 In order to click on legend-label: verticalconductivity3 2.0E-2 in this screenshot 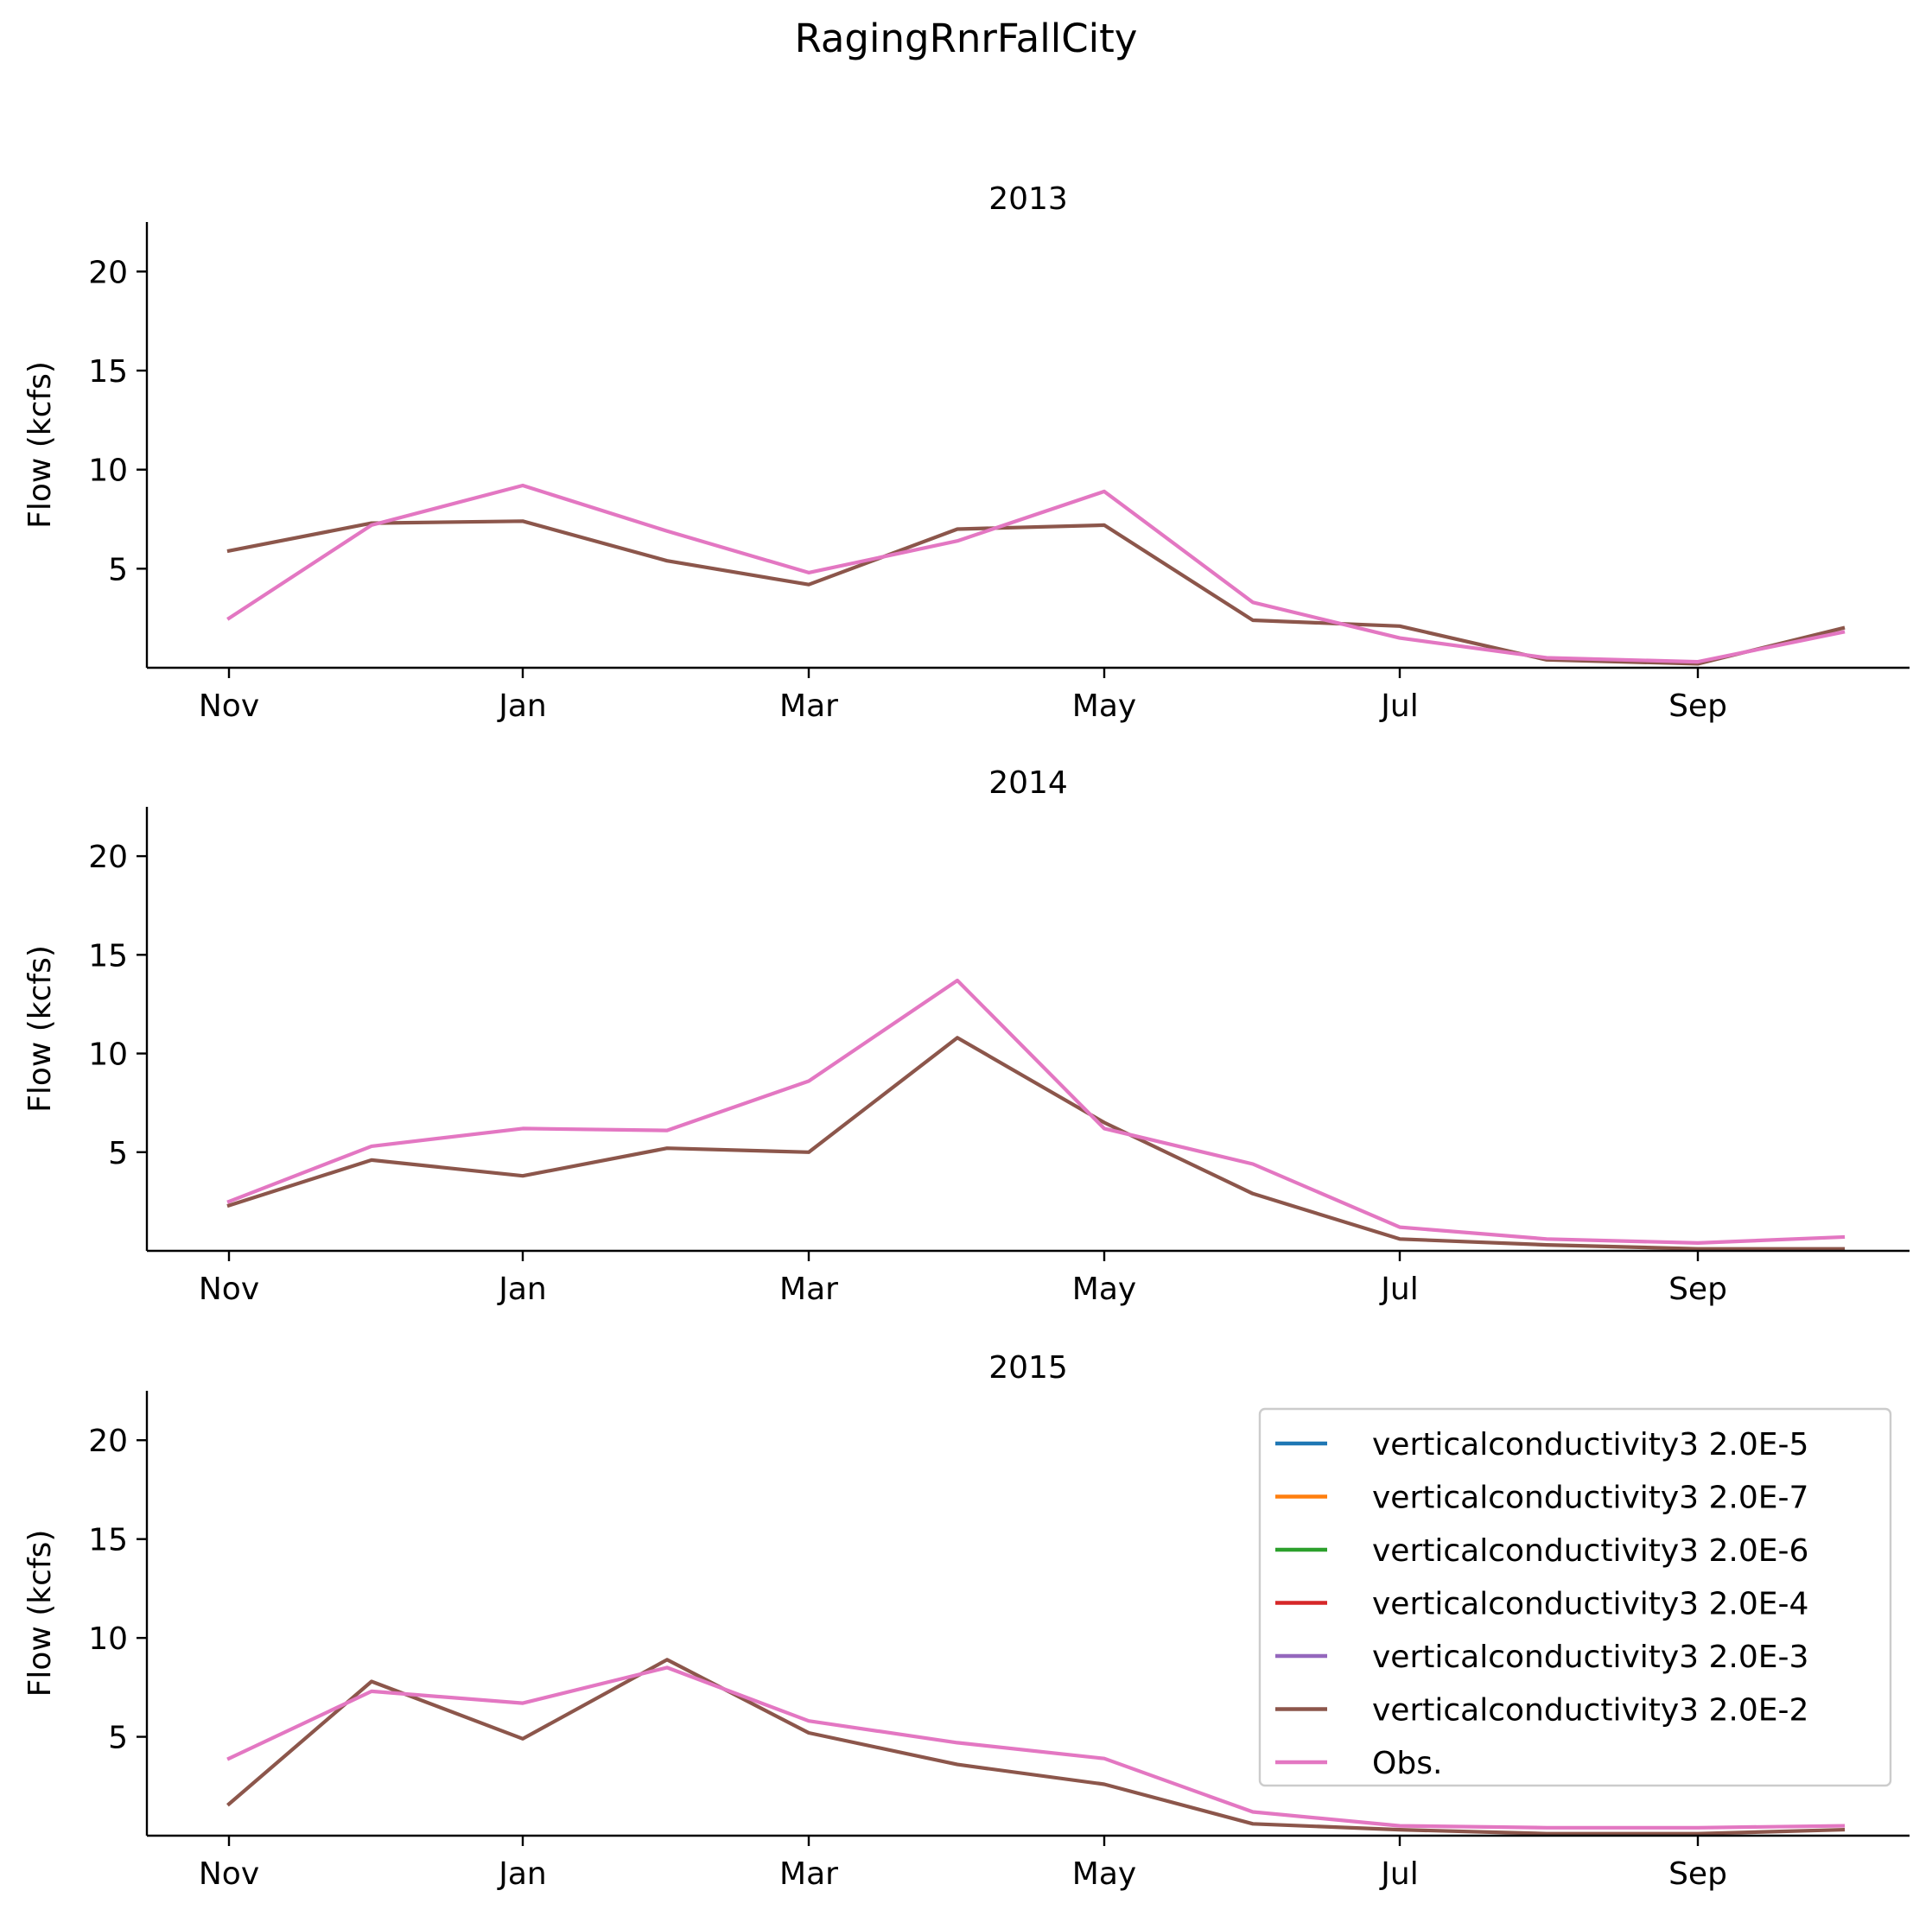, I will do `click(1590, 1711)`.